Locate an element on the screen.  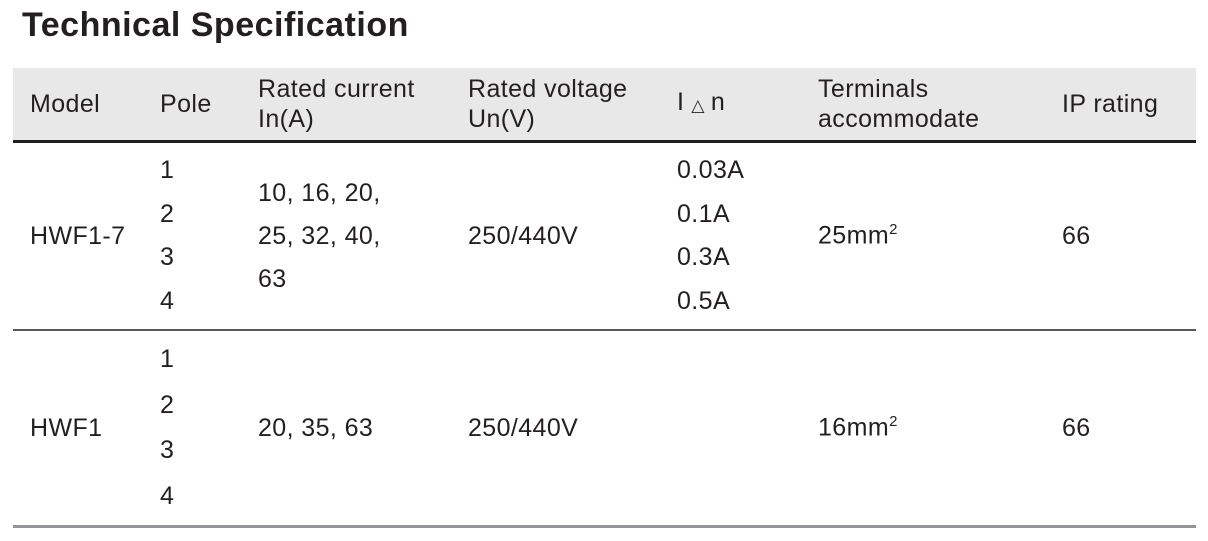
header-label: IP rating is located at coordinates (1110, 104).